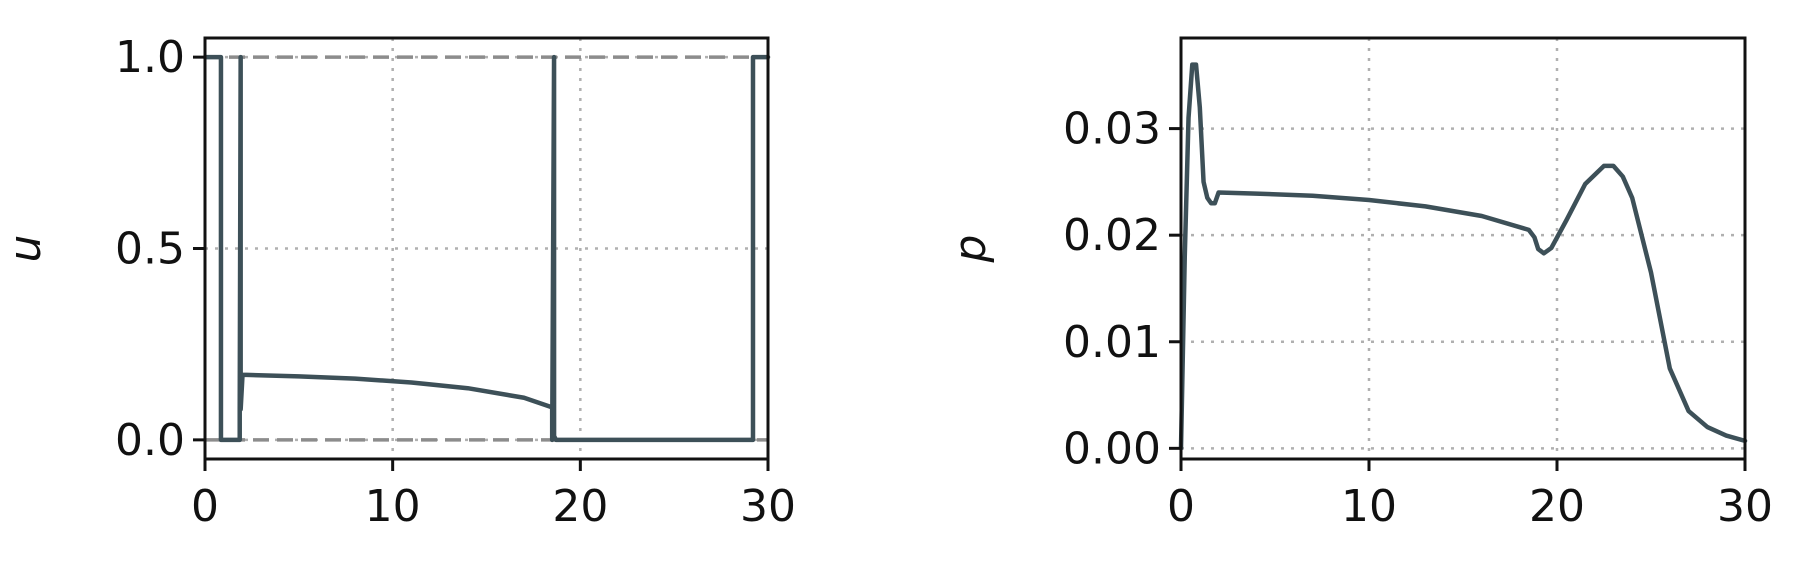  Describe the element at coordinates (1112, 129) in the screenshot. I see `p-y-tick-label: 0.03` at that location.